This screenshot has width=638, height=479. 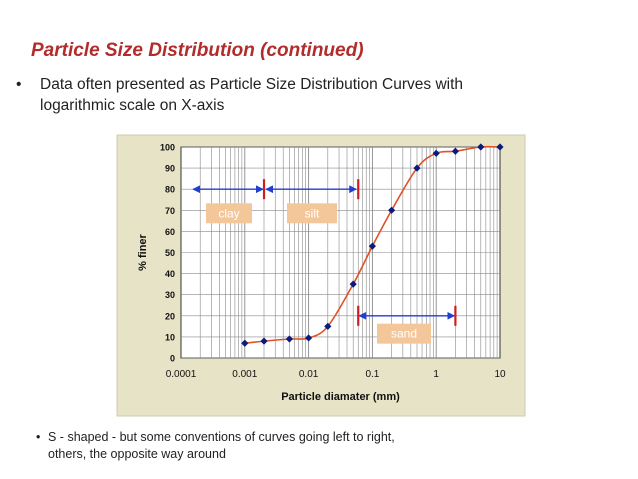 What do you see at coordinates (167, 148) in the screenshot?
I see `y-tick-label: 100` at bounding box center [167, 148].